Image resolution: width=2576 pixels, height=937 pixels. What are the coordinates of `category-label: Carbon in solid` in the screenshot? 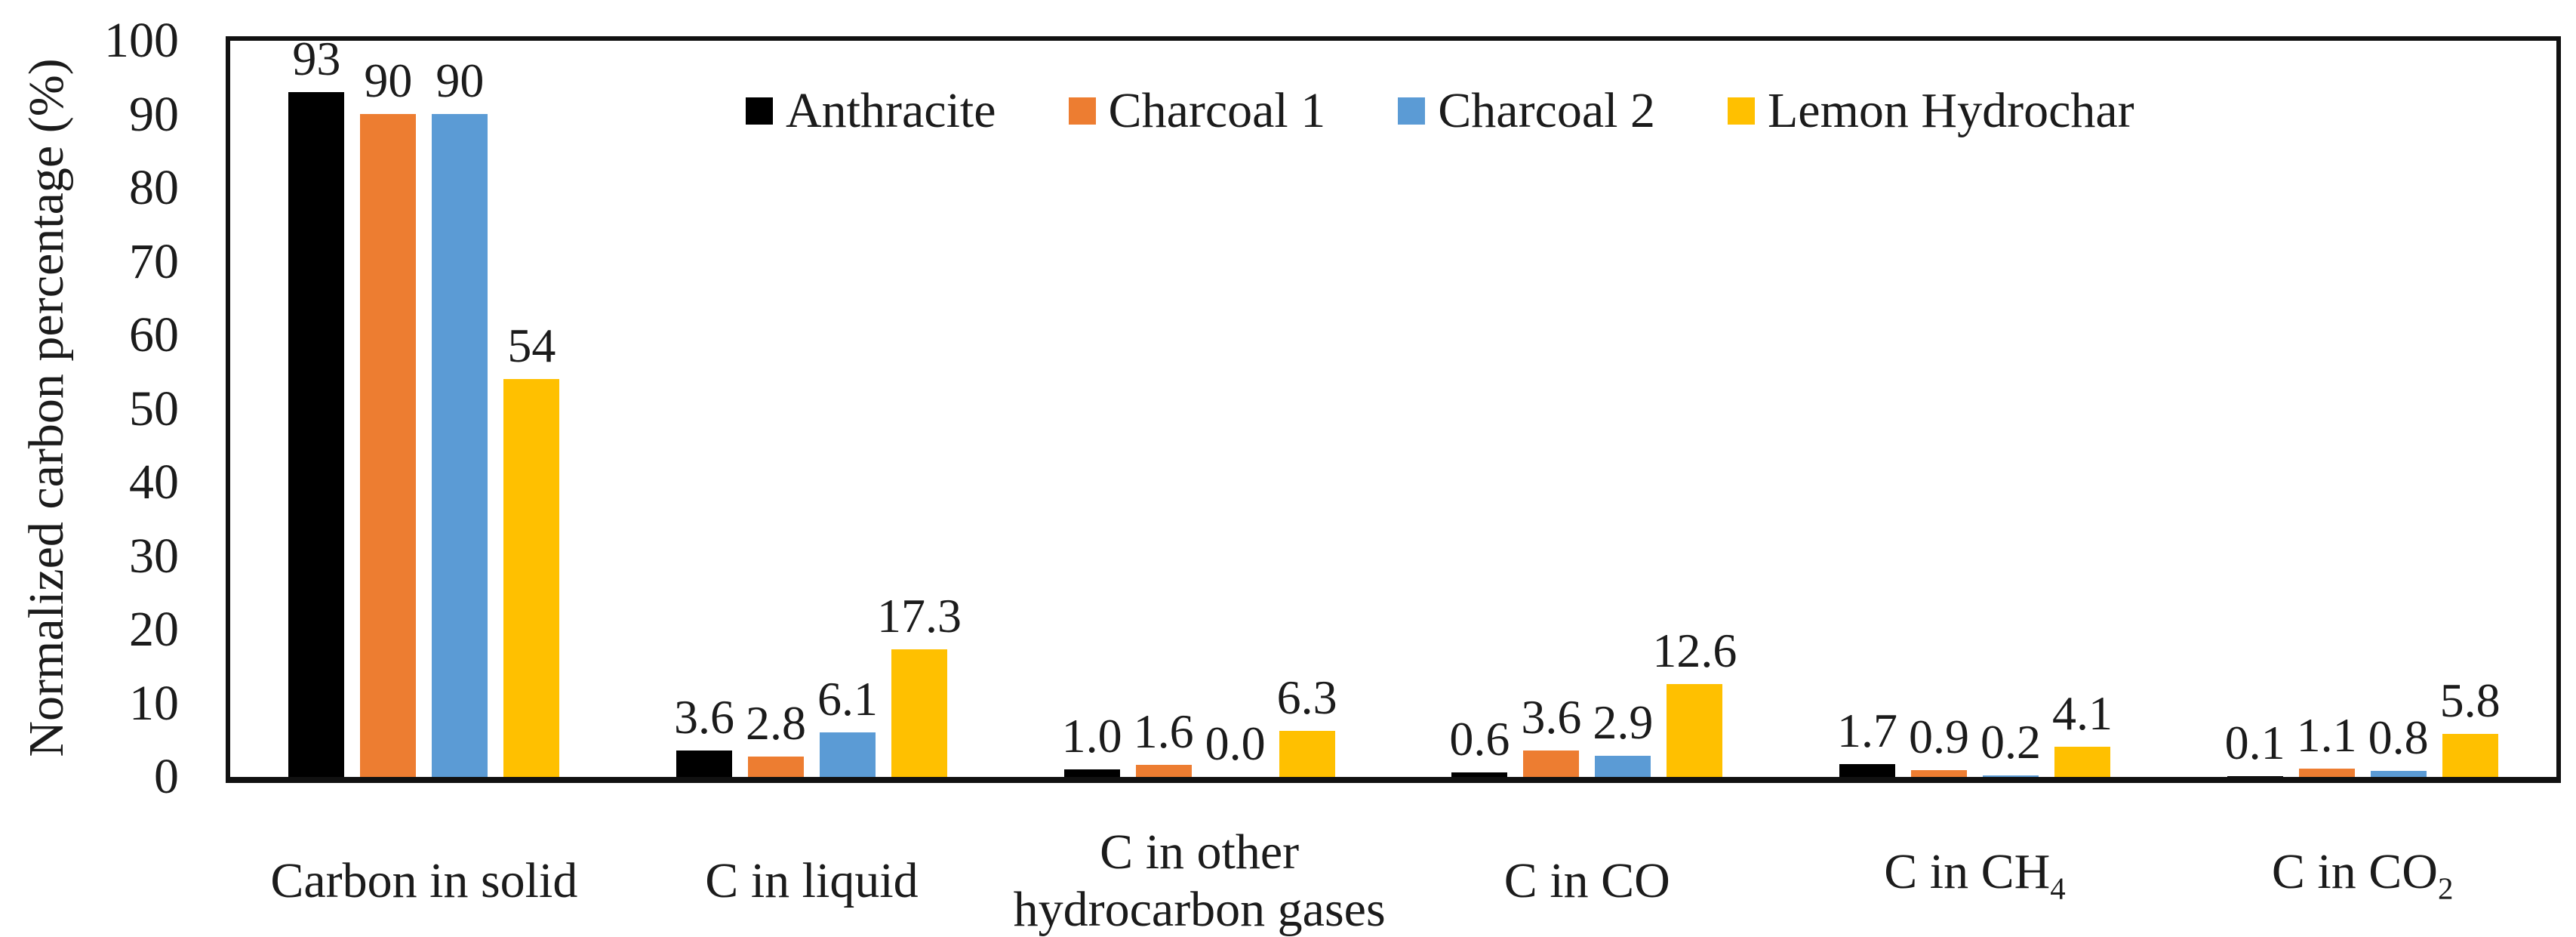 It's located at (424, 881).